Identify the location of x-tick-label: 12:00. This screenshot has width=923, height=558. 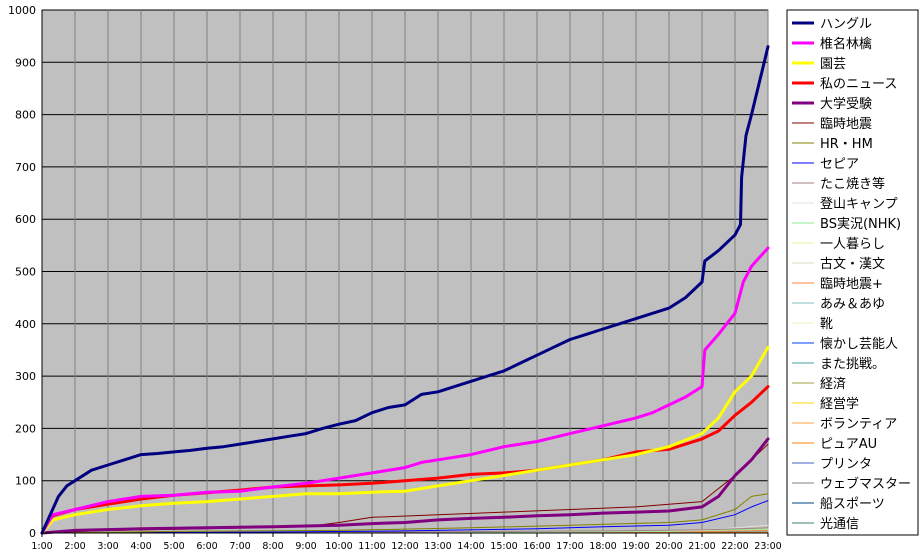
(404, 546).